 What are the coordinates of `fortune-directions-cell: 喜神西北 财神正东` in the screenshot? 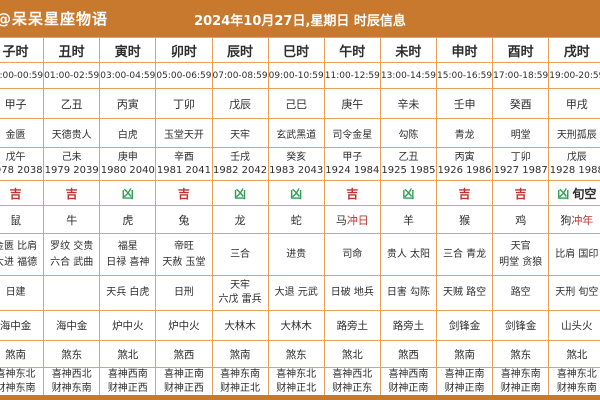 It's located at (352, 381).